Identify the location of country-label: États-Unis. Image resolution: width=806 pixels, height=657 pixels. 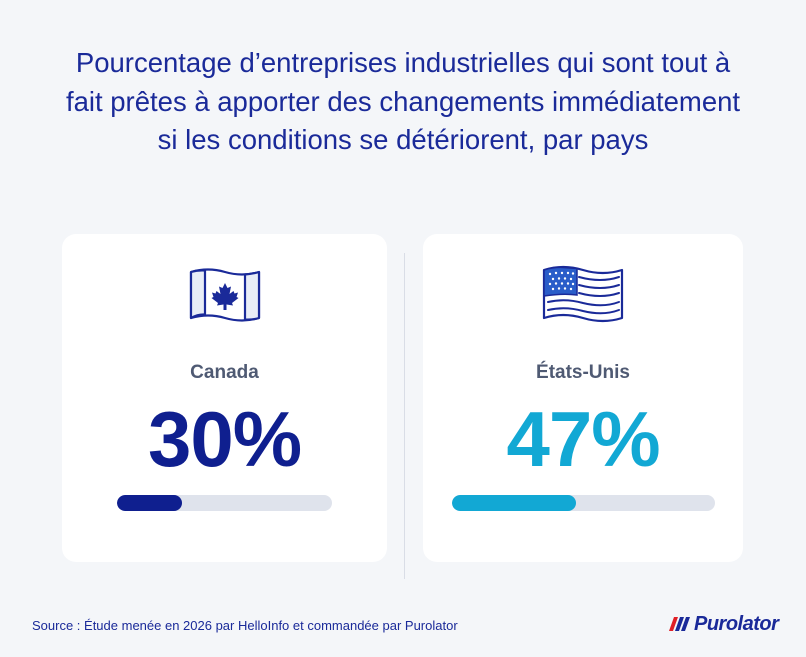
(583, 372).